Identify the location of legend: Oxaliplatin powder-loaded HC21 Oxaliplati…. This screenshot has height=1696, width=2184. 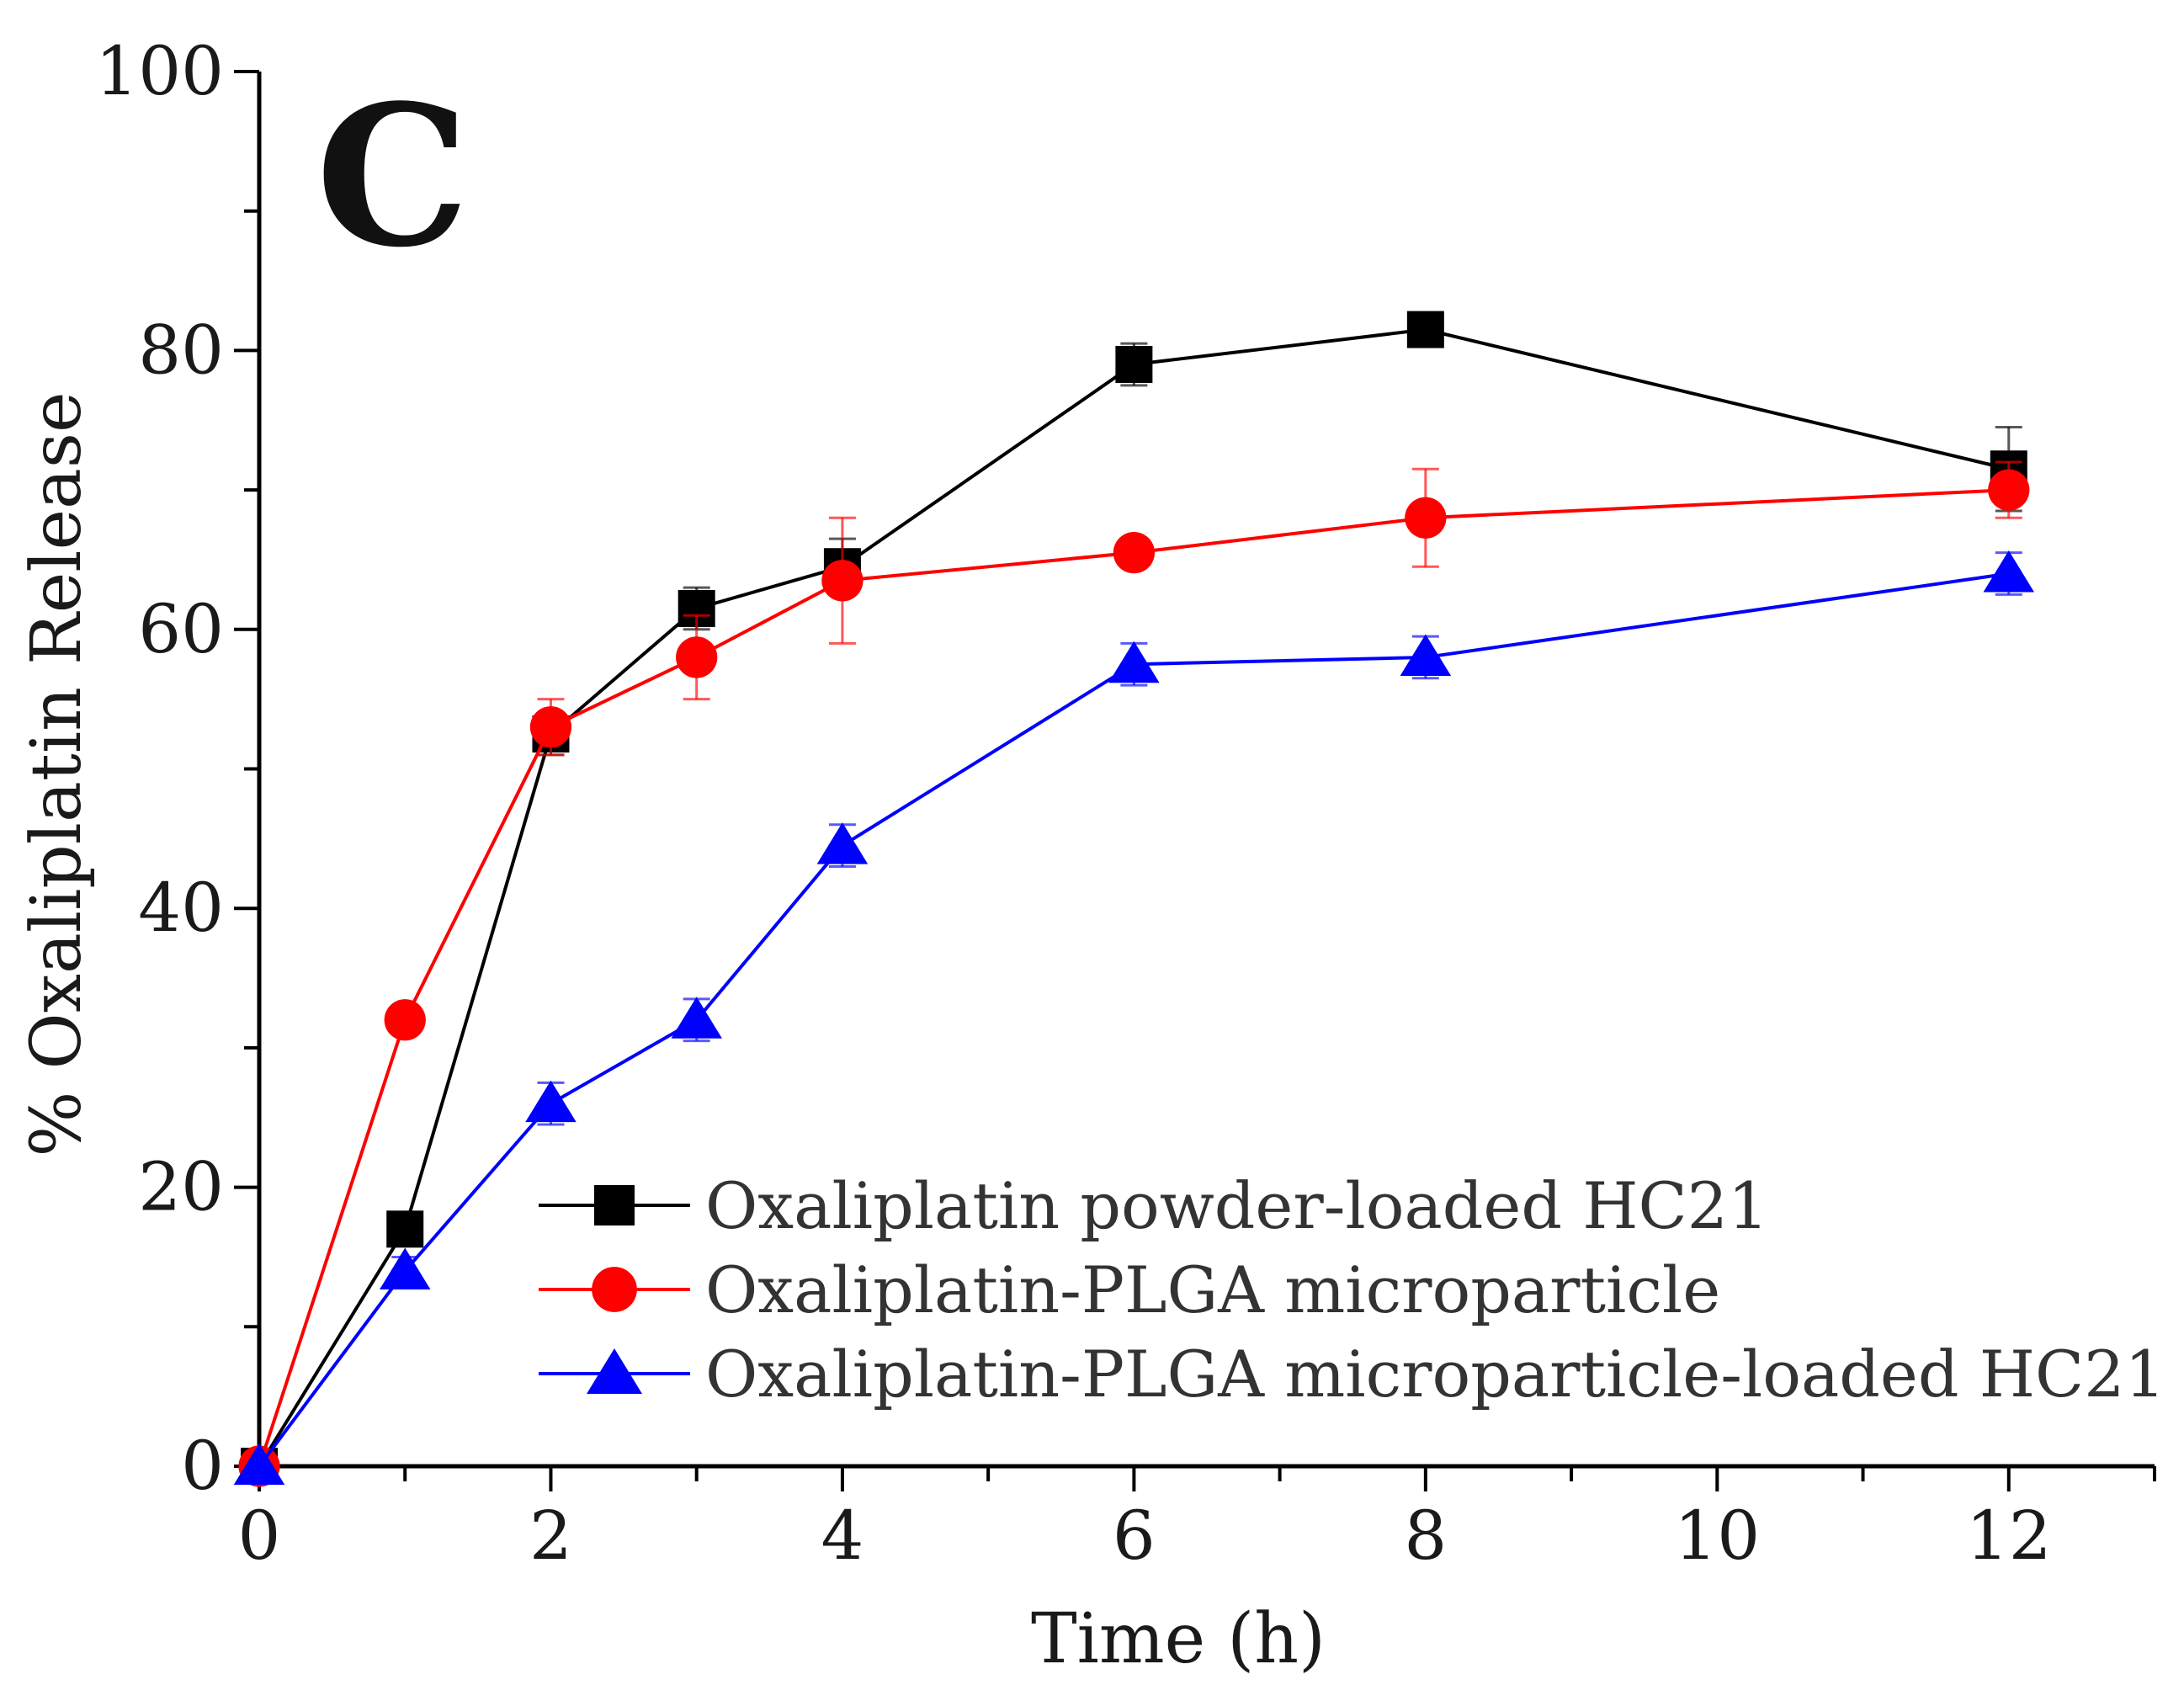
(1352, 1290).